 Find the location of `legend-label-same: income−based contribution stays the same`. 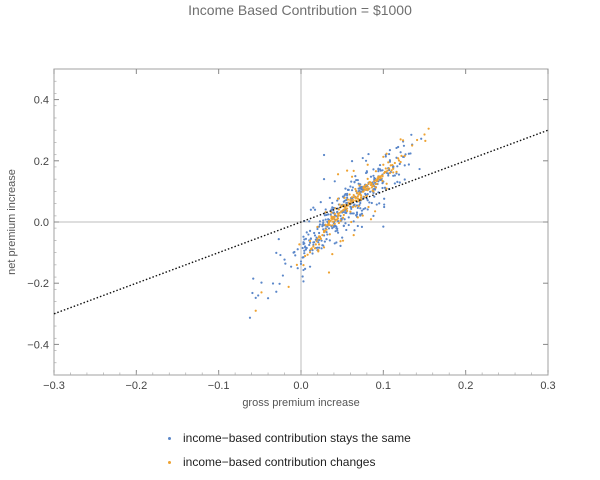

legend-label-same: income−based contribution stays the same is located at coordinates (297, 438).